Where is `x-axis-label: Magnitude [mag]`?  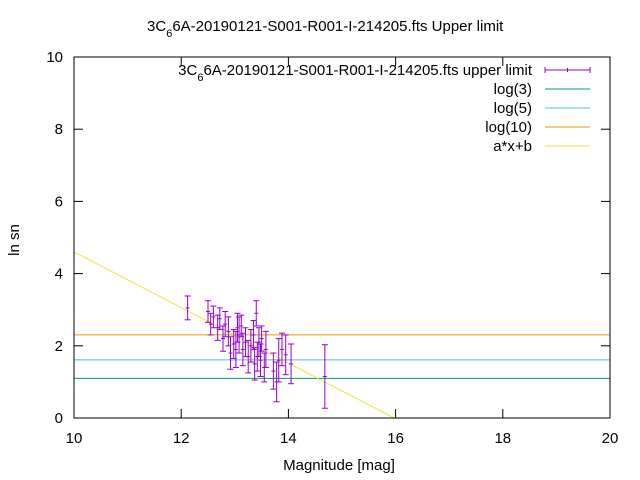 x-axis-label: Magnitude [mag] is located at coordinates (339, 465).